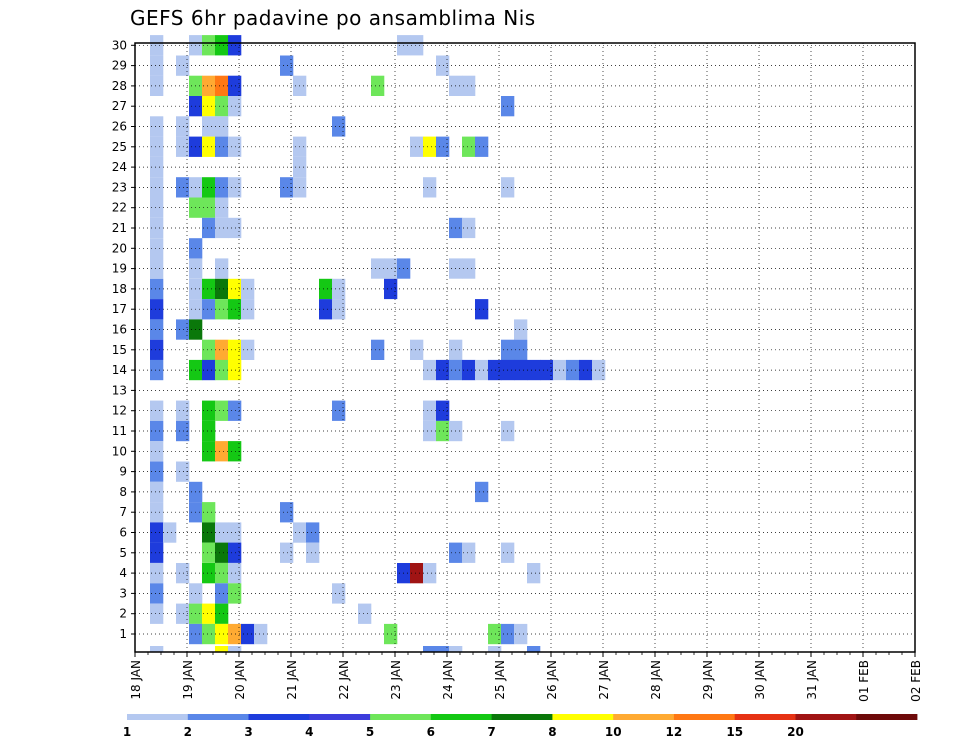 This screenshot has height=742, width=960. I want to click on x-tick-label: 21 JAN, so click(292, 680).